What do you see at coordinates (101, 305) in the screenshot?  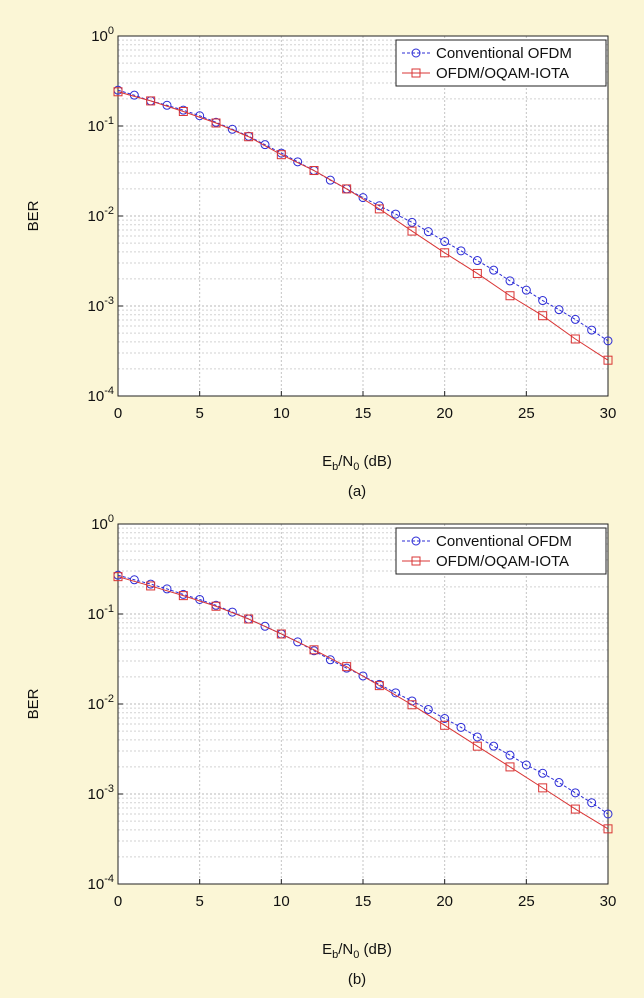 I see `y-tick-label: 10⁻³` at bounding box center [101, 305].